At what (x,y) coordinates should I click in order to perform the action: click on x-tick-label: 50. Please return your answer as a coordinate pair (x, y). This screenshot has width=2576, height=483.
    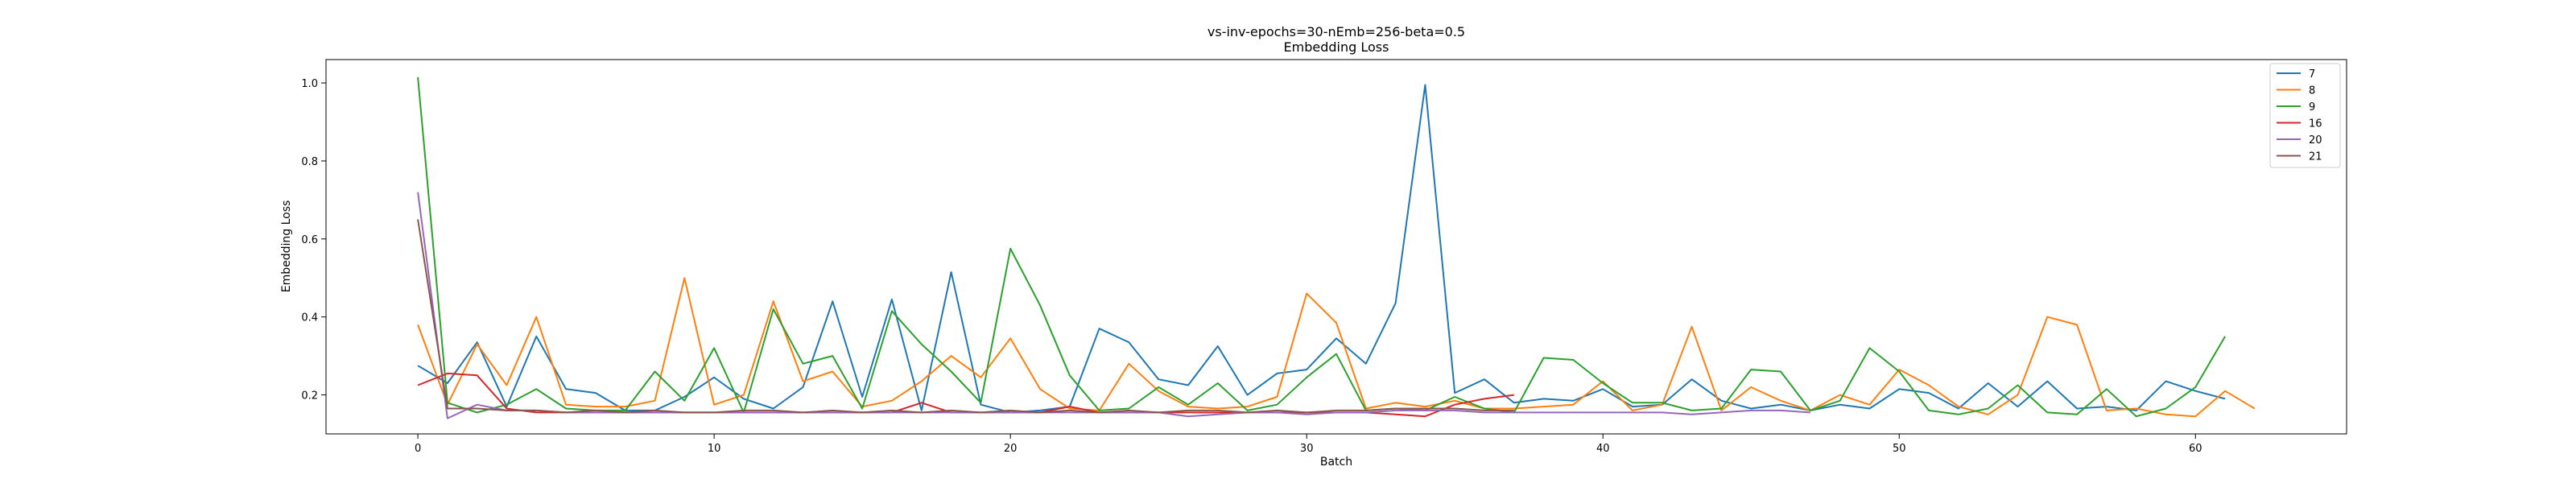
    Looking at the image, I should click on (1899, 449).